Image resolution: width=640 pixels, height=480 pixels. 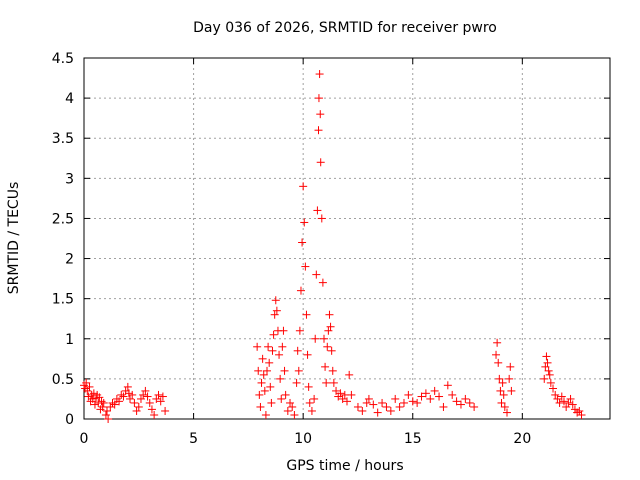 What do you see at coordinates (69, 340) in the screenshot?
I see `y-tick-label: 1` at bounding box center [69, 340].